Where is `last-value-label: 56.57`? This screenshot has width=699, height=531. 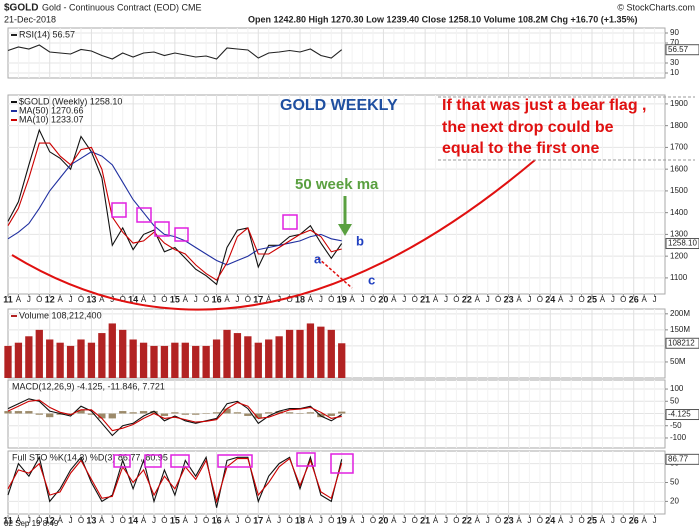 last-value-label: 56.57 is located at coordinates (678, 49).